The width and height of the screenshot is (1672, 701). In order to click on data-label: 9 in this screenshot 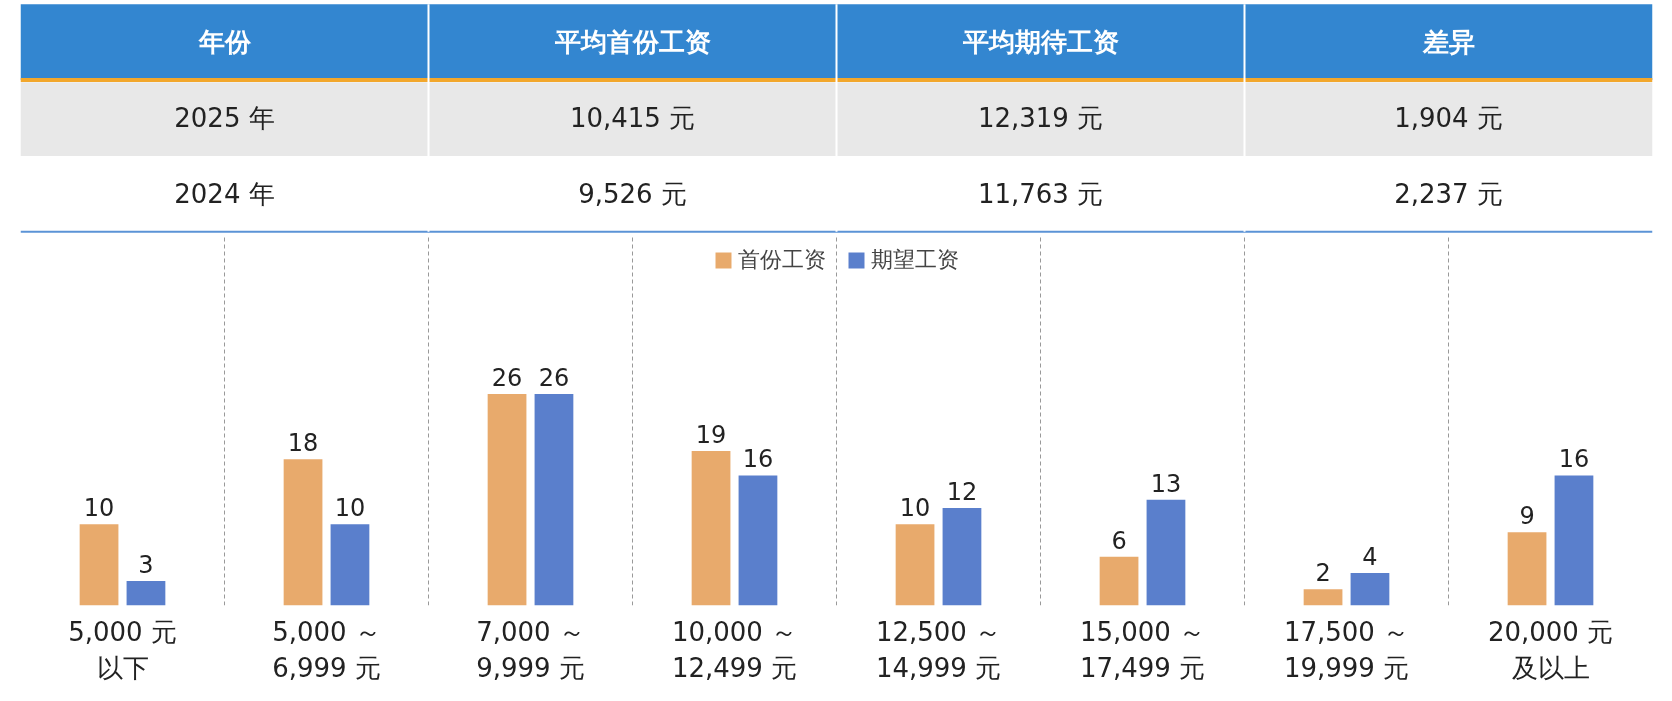, I will do `click(1527, 516)`.